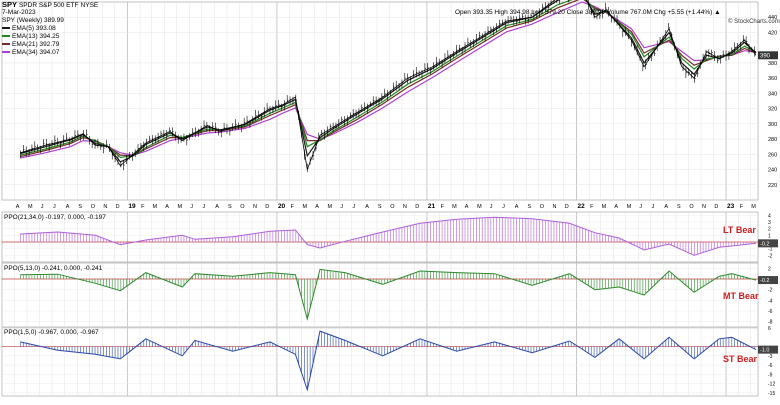  I want to click on price-tick-label: 220, so click(772, 186).